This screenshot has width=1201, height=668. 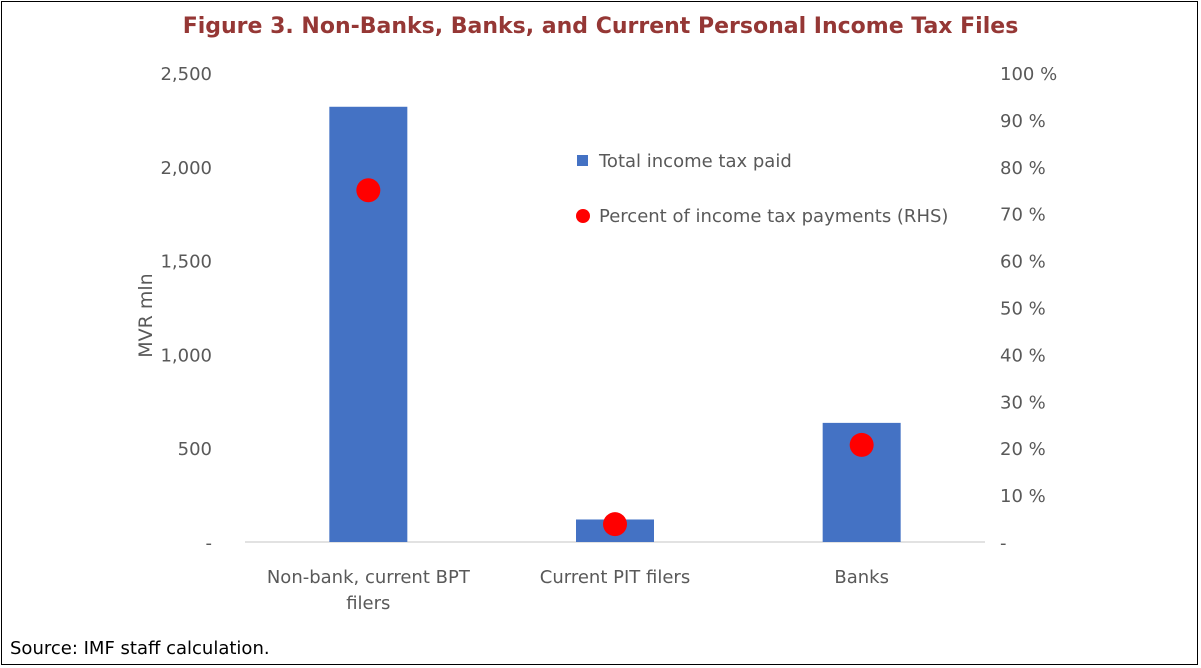 I want to click on category-label: Banks, so click(x=861, y=577).